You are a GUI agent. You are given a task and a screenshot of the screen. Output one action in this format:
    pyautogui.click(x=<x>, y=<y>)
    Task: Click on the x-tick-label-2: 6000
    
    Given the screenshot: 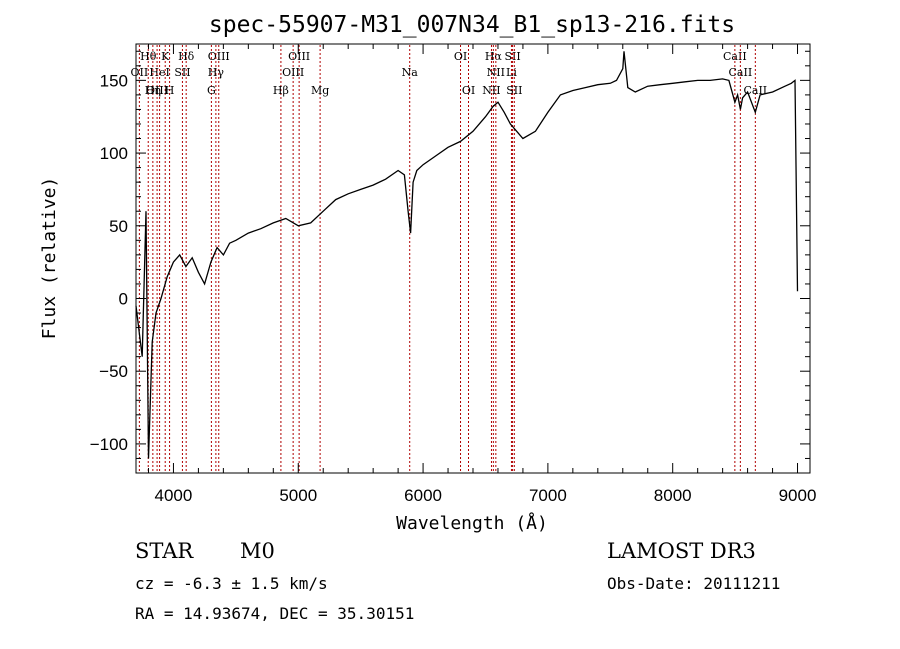 What is the action you would take?
    pyautogui.click(x=423, y=495)
    